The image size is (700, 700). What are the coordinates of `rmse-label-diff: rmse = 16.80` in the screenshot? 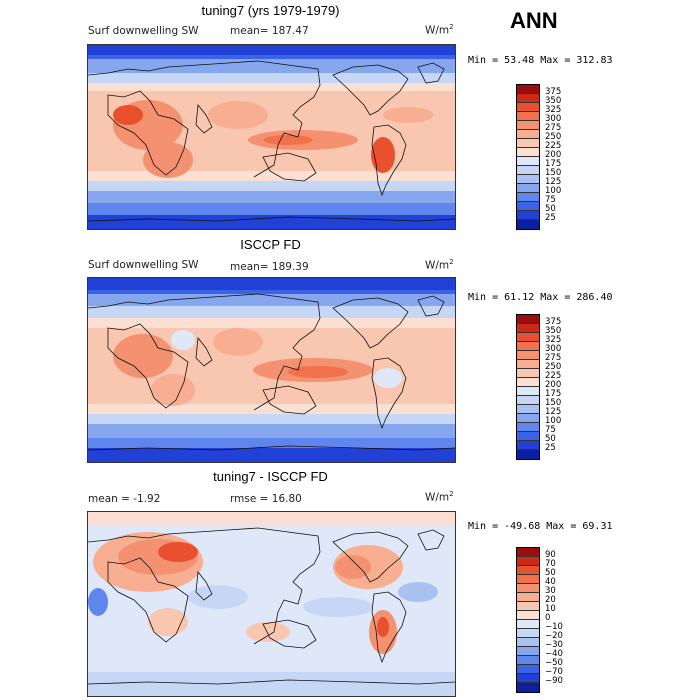 It's located at (266, 499).